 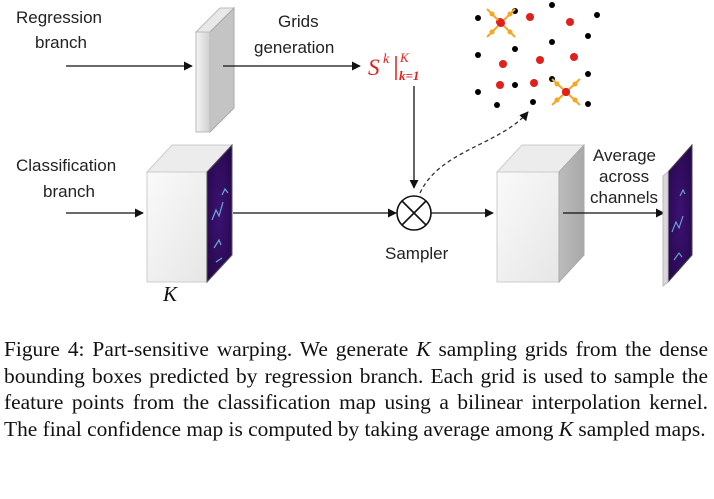 I want to click on sampler-node, so click(x=414, y=213).